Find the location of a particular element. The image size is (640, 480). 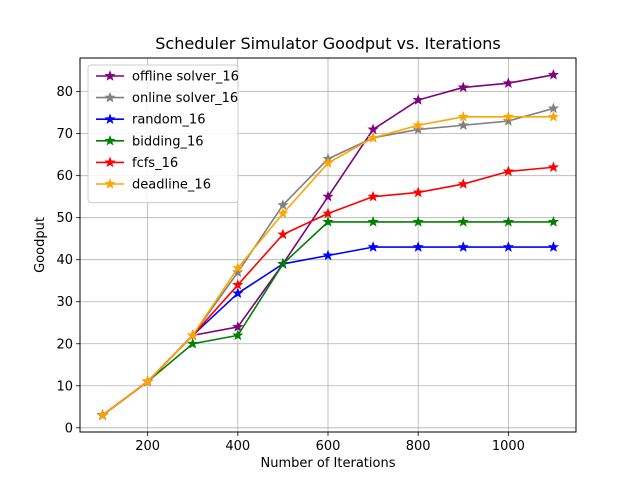

legend-label: fcfs_16 is located at coordinates (155, 163).